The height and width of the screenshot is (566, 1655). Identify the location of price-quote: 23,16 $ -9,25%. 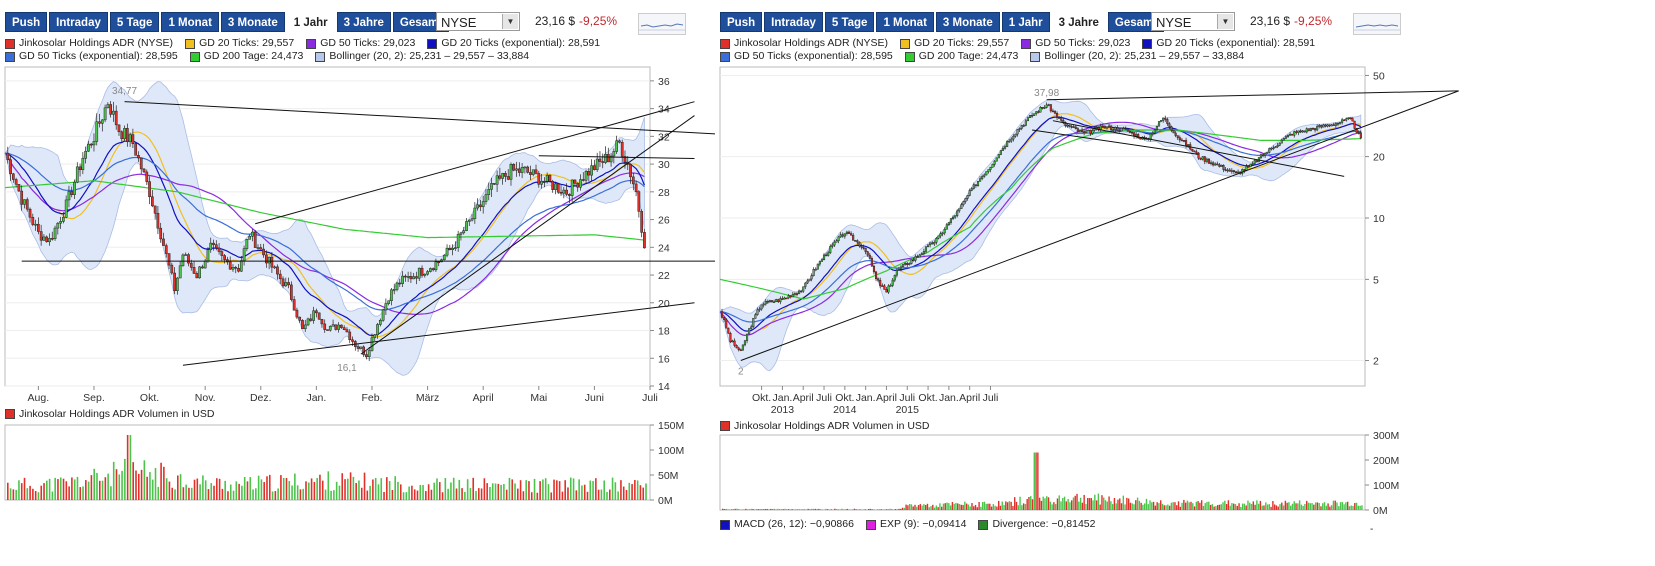
(1291, 21).